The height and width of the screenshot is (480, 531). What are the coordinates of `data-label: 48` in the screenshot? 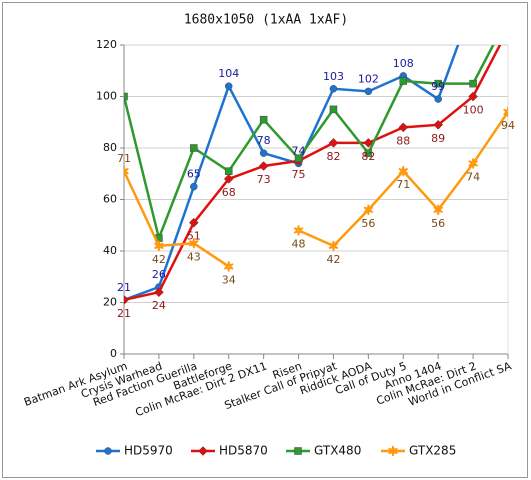 It's located at (299, 243).